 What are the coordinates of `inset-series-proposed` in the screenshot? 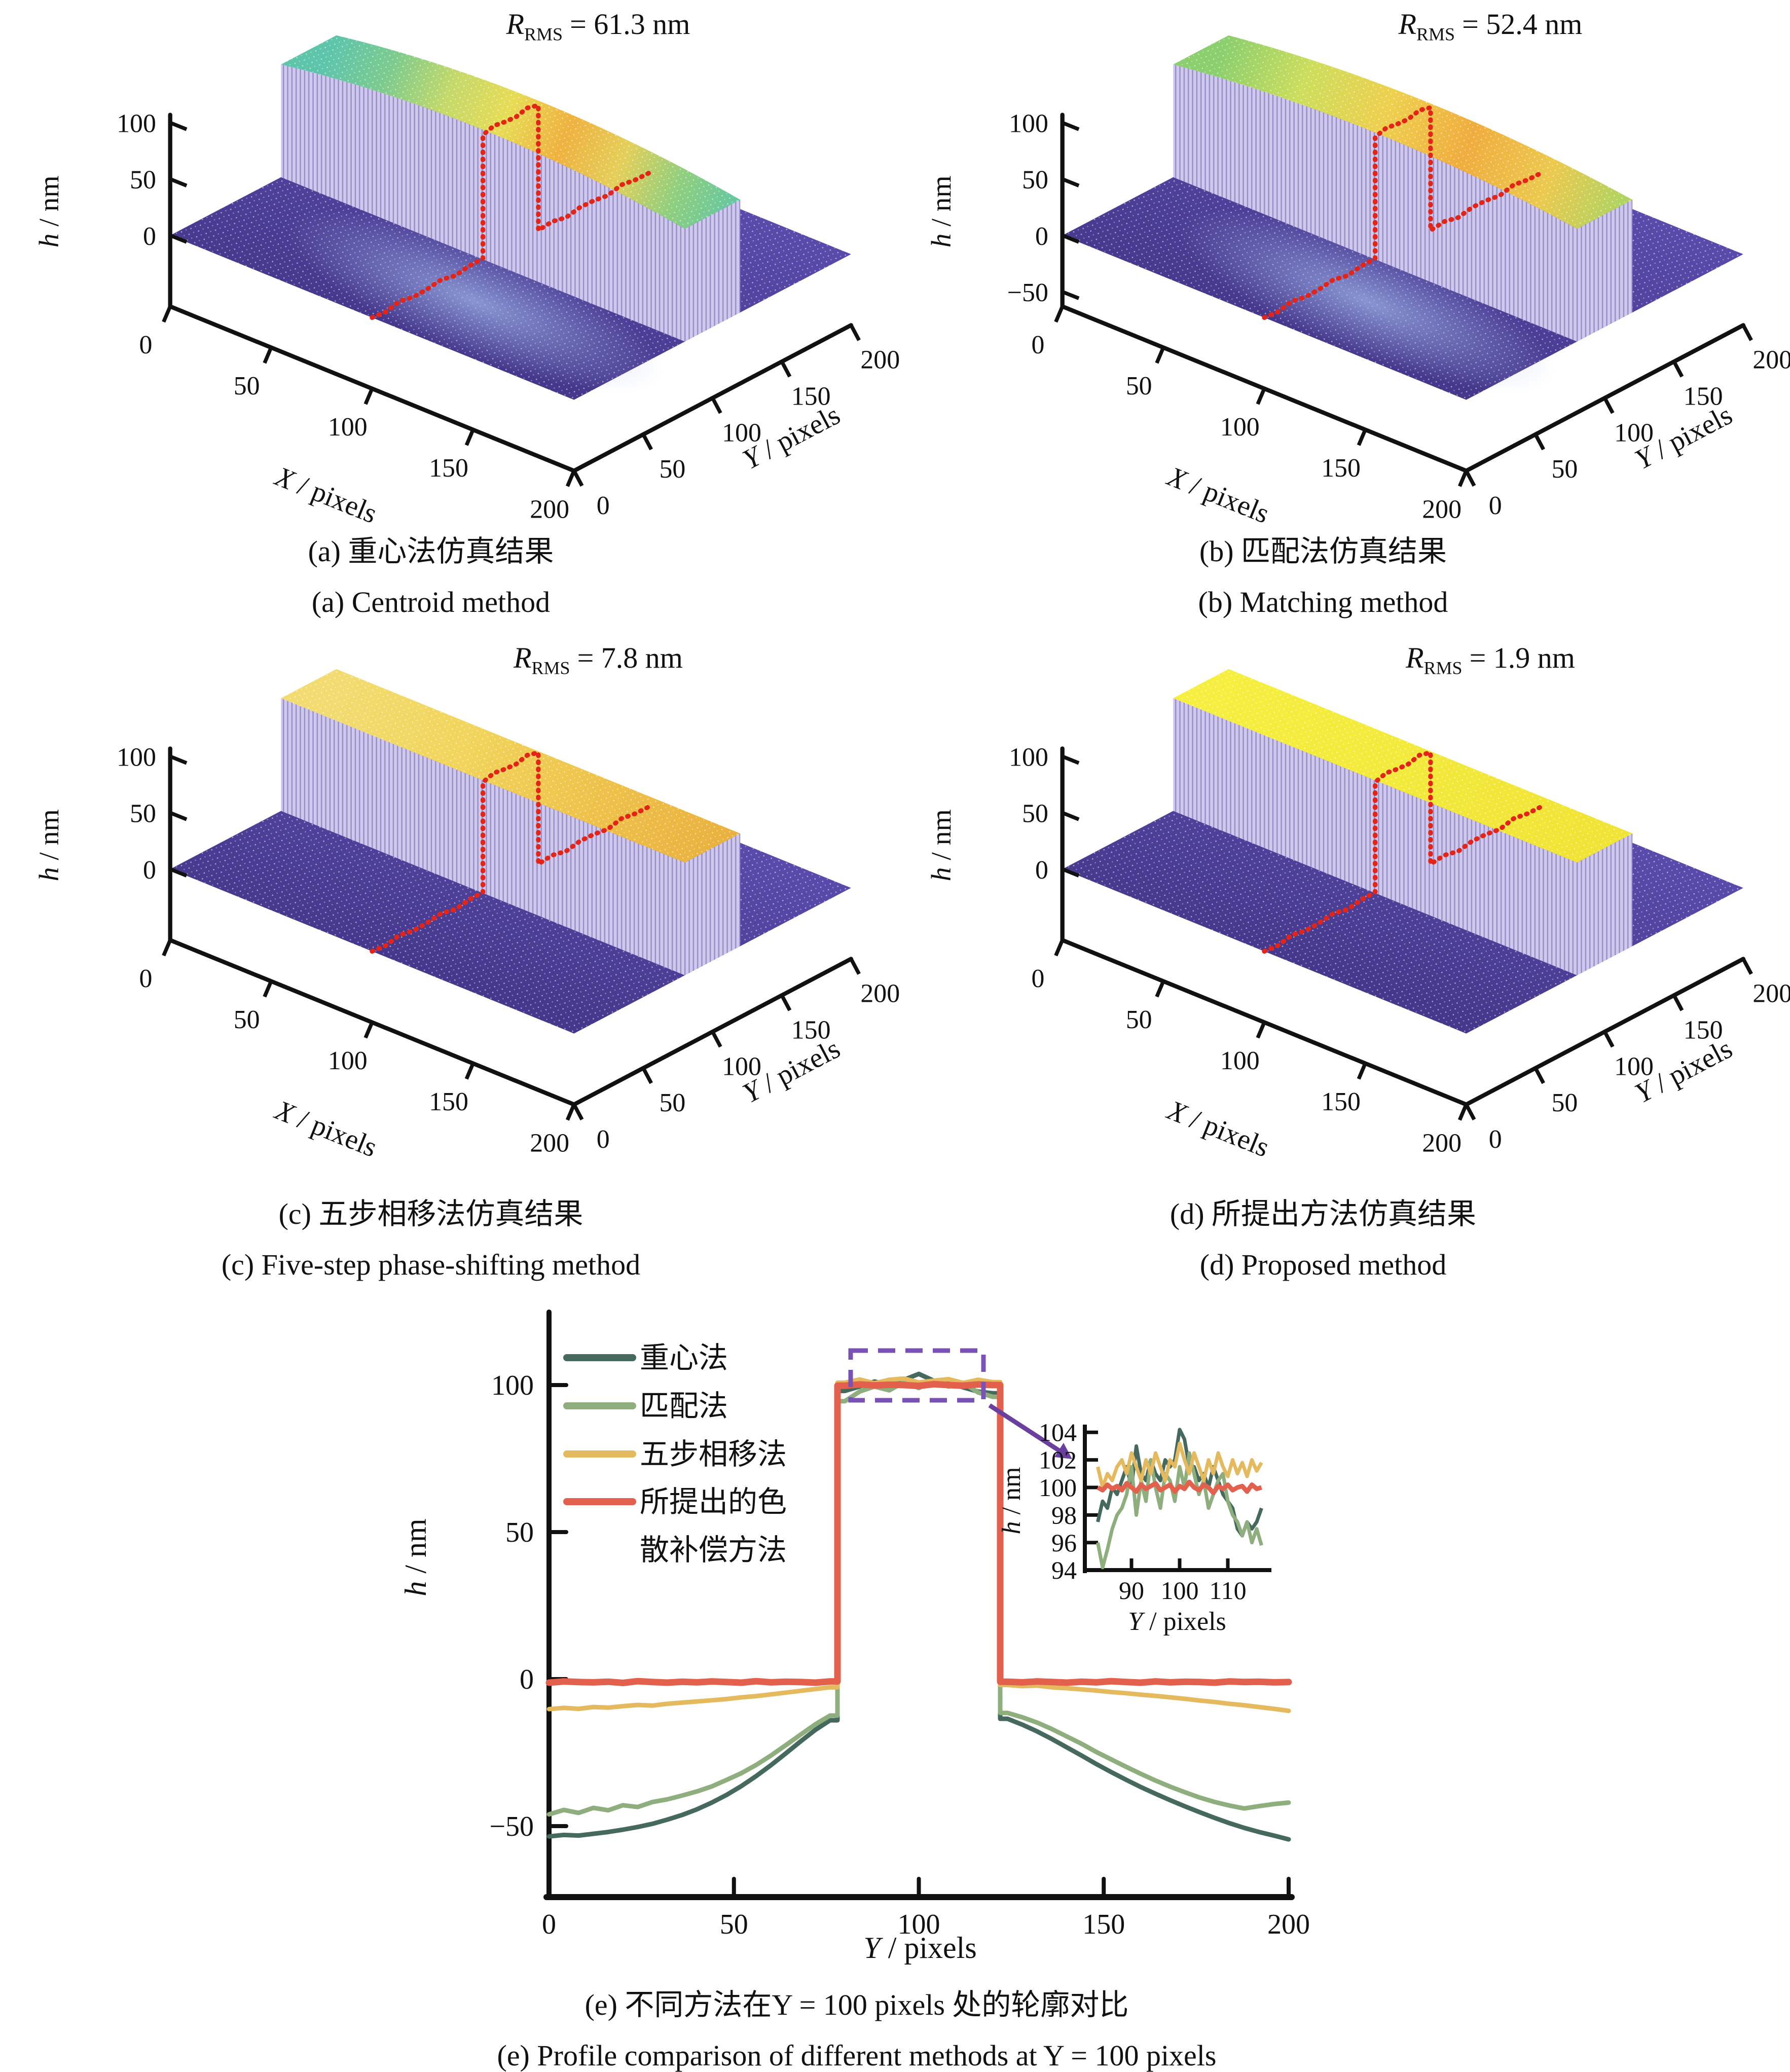 It's located at (1179, 1487).